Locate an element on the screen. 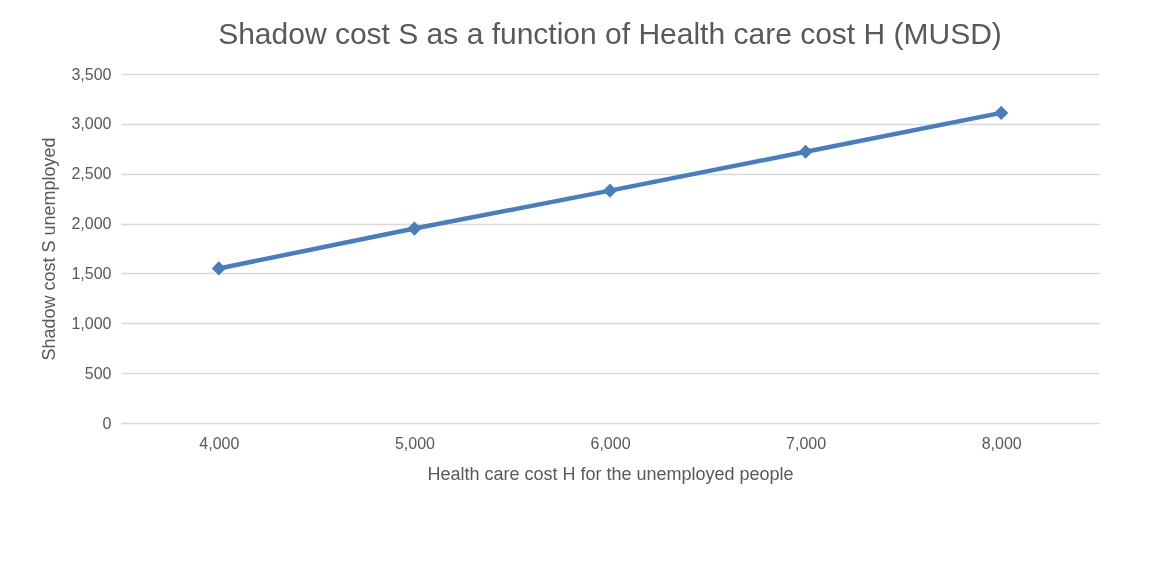 The image size is (1152, 568). x-tick-label: 4,000 is located at coordinates (219, 443).